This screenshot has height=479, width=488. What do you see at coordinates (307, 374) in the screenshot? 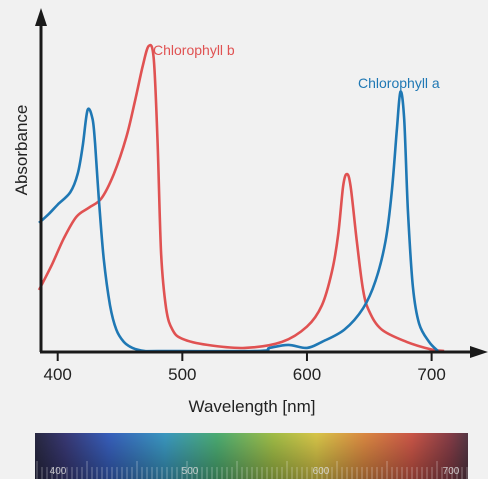
I see `x-tick-label-600: 600` at bounding box center [307, 374].